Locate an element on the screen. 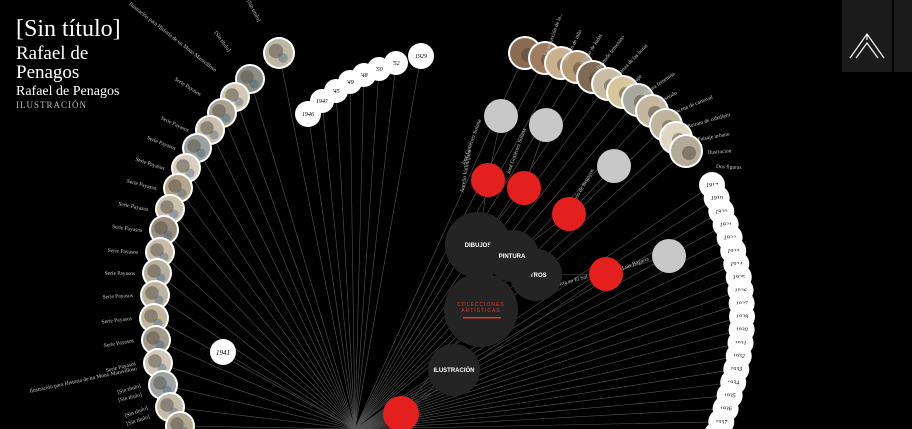 Image resolution: width=912 pixels, height=429 pixels. side-panel-tab is located at coordinates (903, 36).